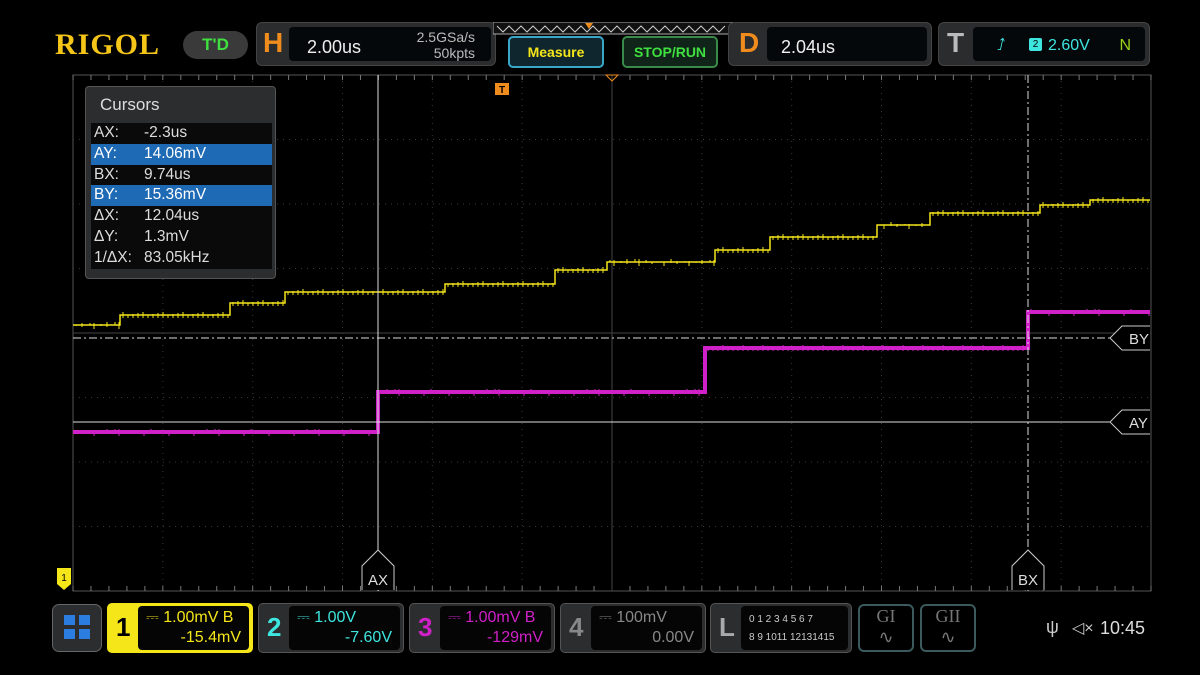 This screenshot has height=675, width=1200. I want to click on app-menu-button, so click(77, 628).